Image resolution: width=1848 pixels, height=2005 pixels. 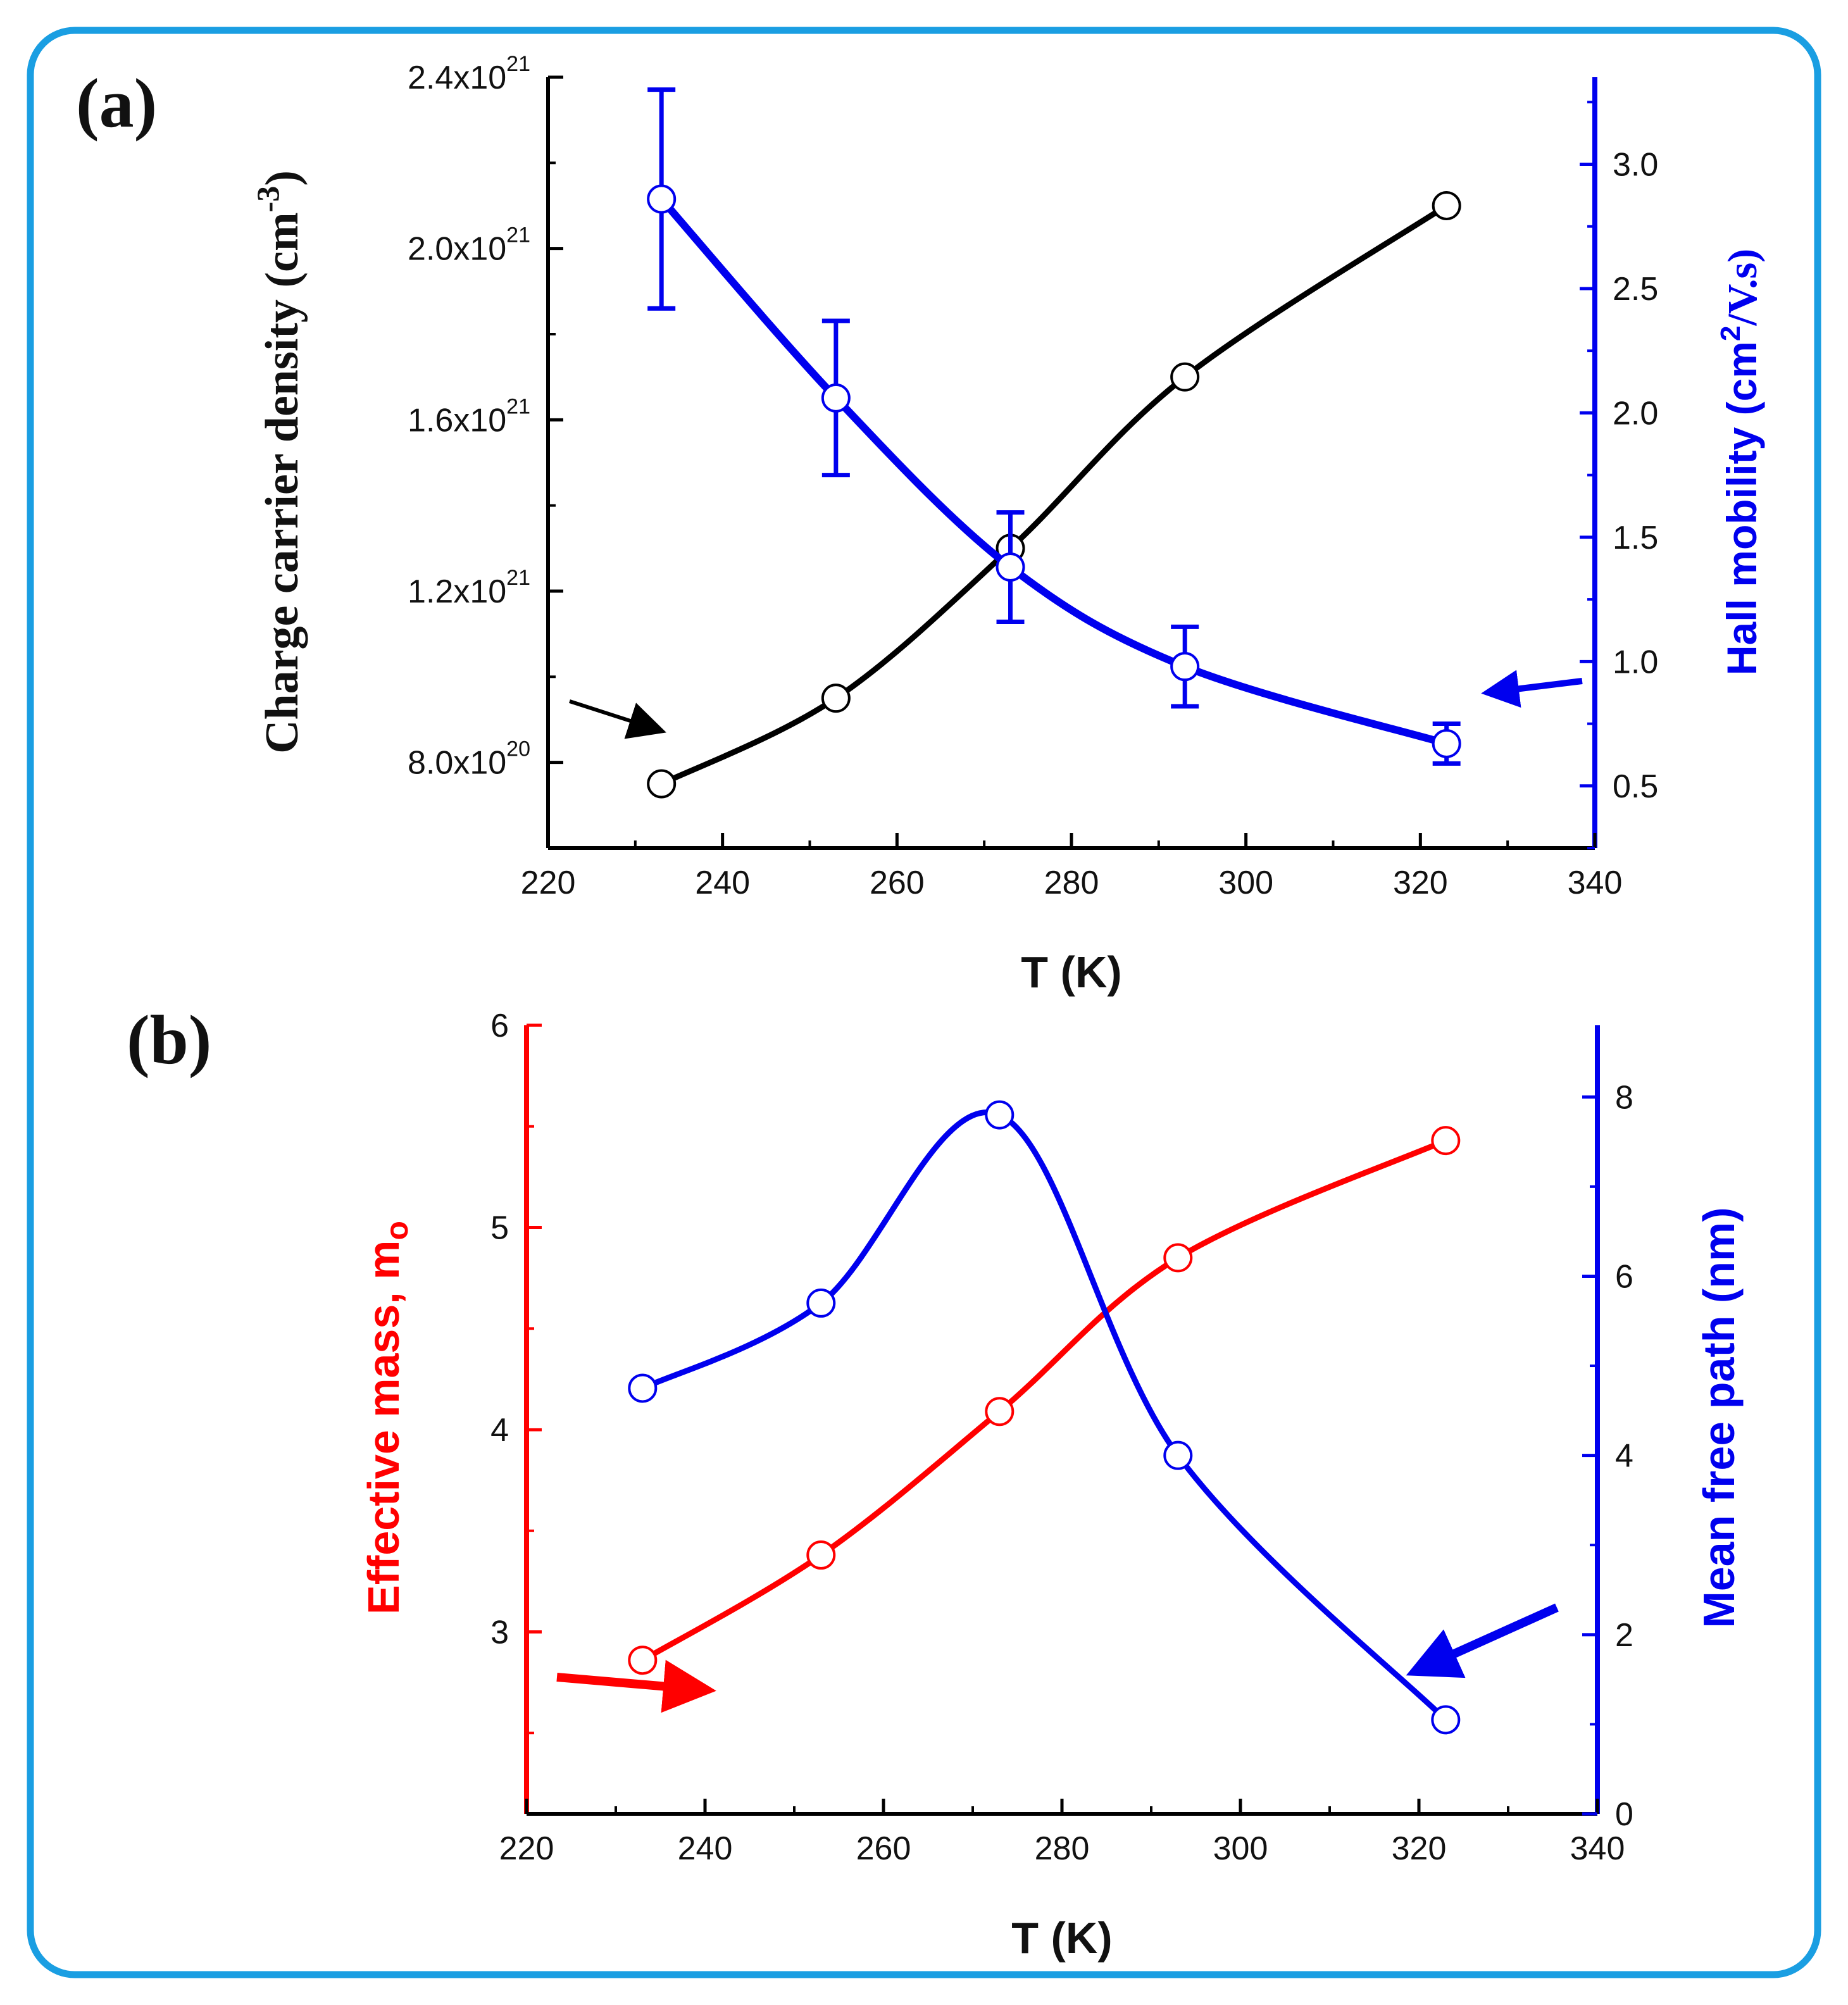 What do you see at coordinates (548, 883) in the screenshot?
I see `panel-a-x-tick-label: 220` at bounding box center [548, 883].